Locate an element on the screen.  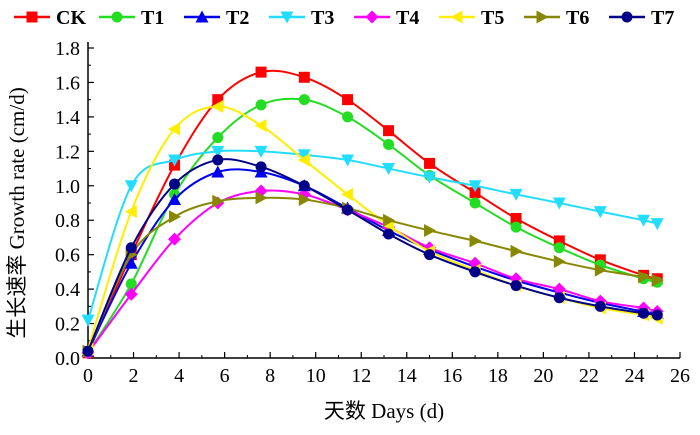
x-tick-label: 26 is located at coordinates (680, 376).